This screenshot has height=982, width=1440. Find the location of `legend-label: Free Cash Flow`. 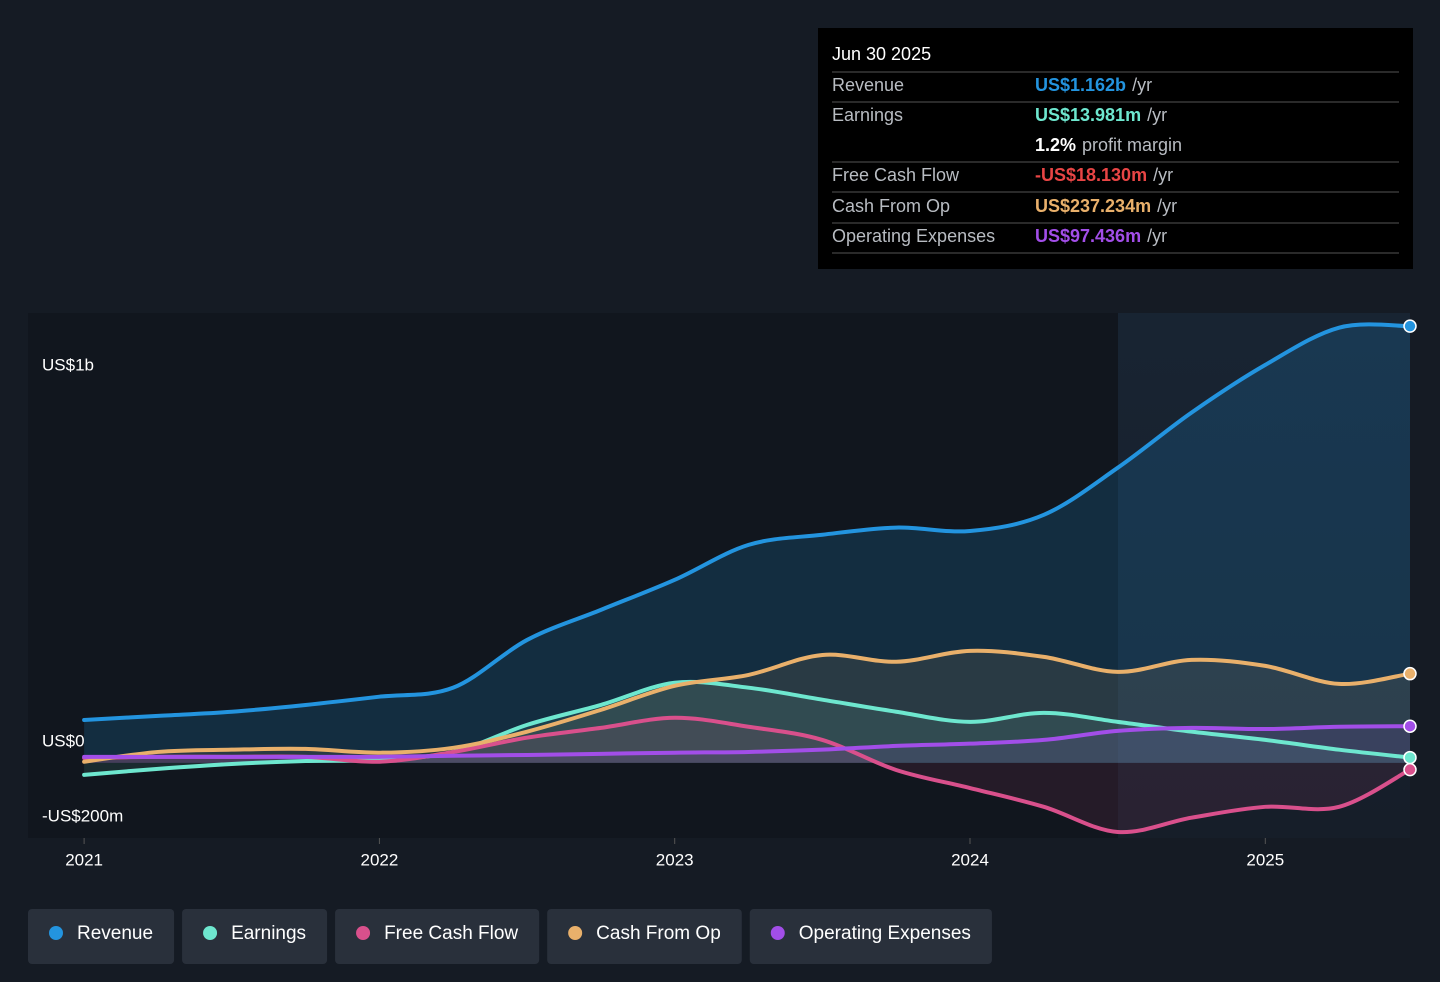

legend-label: Free Cash Flow is located at coordinates (451, 933).